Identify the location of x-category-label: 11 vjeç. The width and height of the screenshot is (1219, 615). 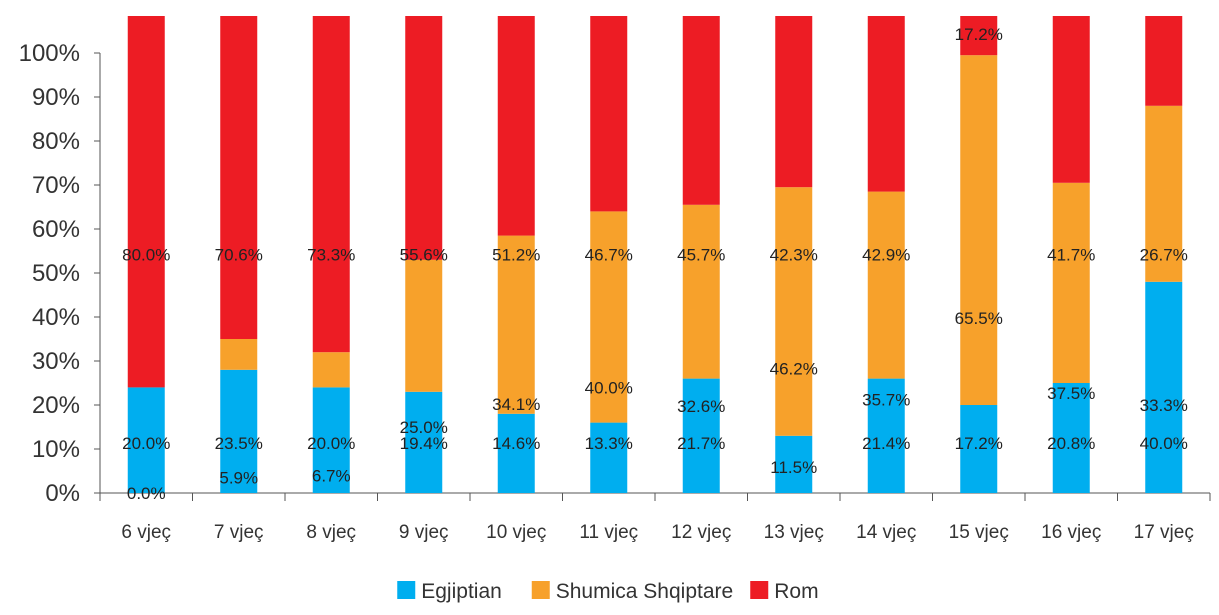
(608, 532).